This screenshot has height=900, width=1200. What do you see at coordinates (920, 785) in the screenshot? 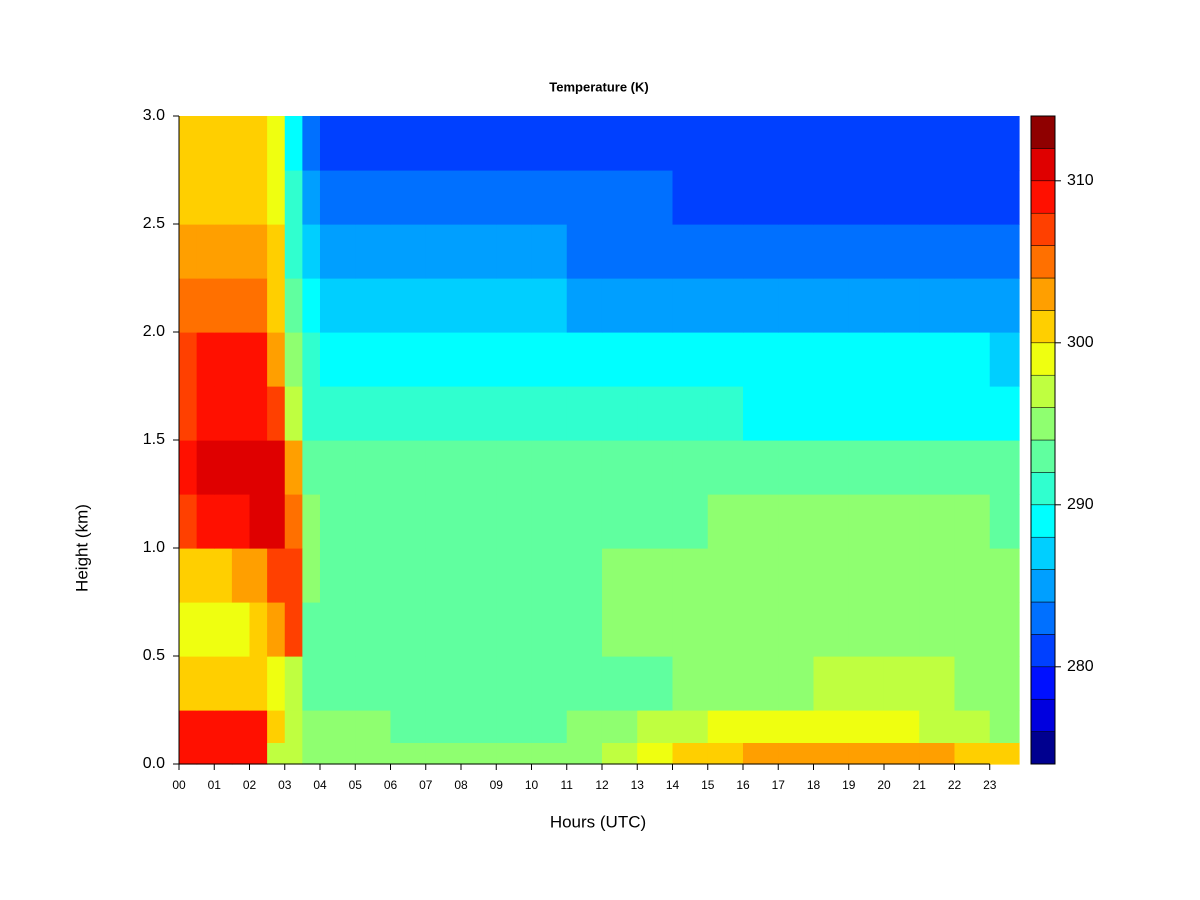
I see `x-tick-label: 21` at bounding box center [920, 785].